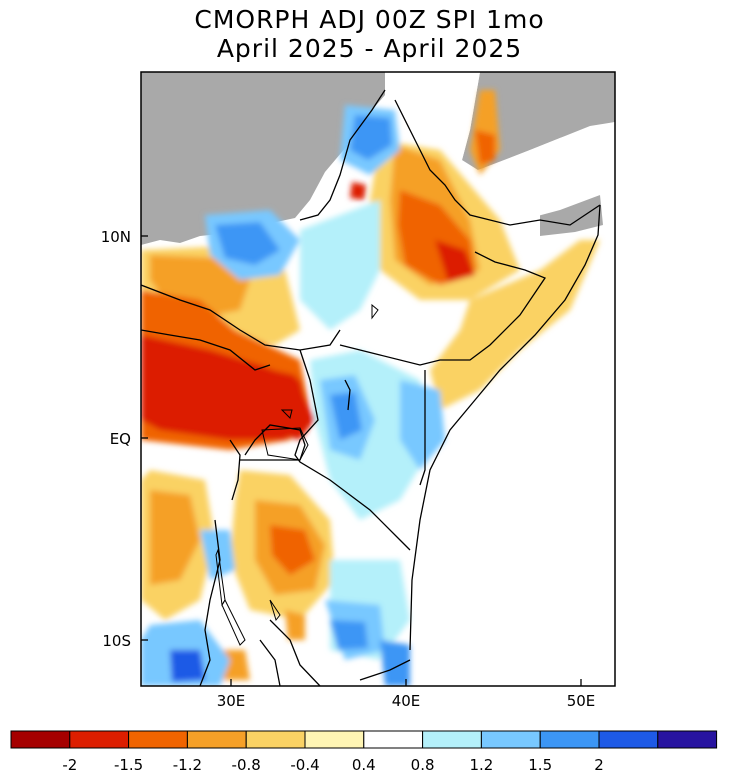 This screenshot has width=739, height=777. I want to click on lon-label-40e: 40E, so click(406, 701).